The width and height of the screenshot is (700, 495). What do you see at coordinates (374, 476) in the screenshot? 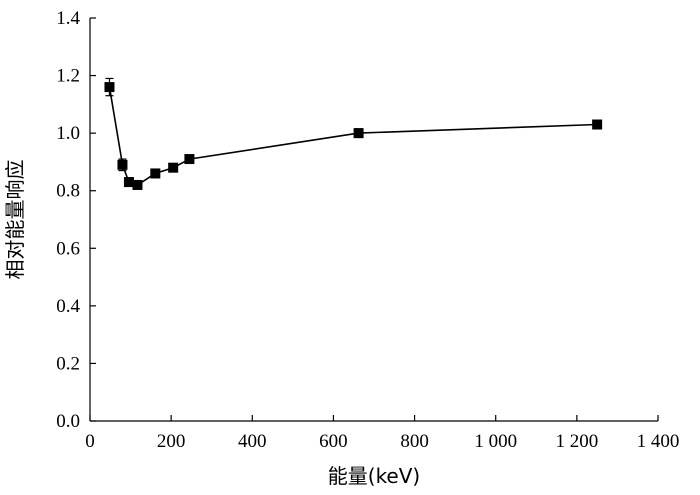
I see `x-axis-title: 能量(keV)` at bounding box center [374, 476].